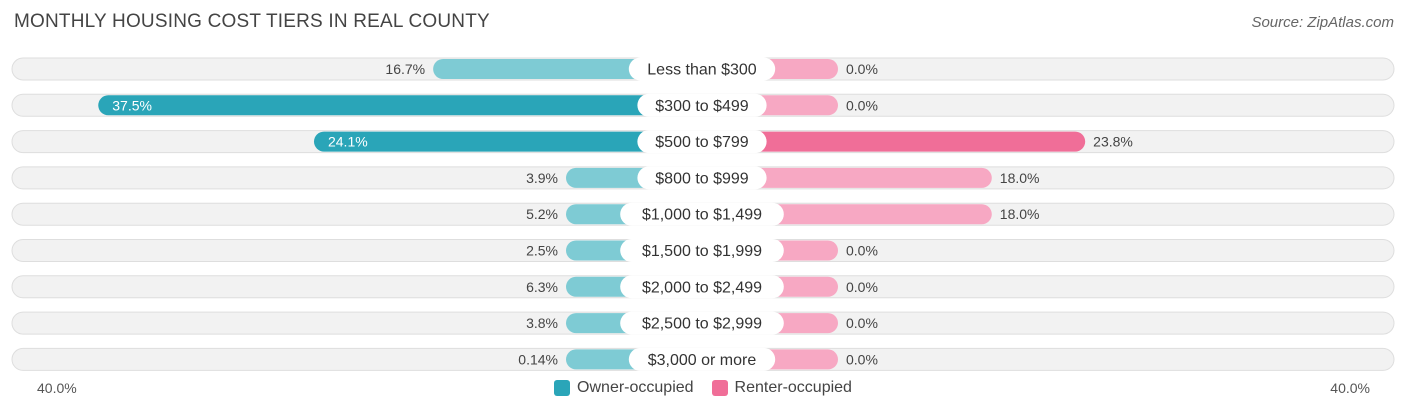 This screenshot has width=1406, height=414. I want to click on owner-value-label: 0.14%, so click(538, 359).